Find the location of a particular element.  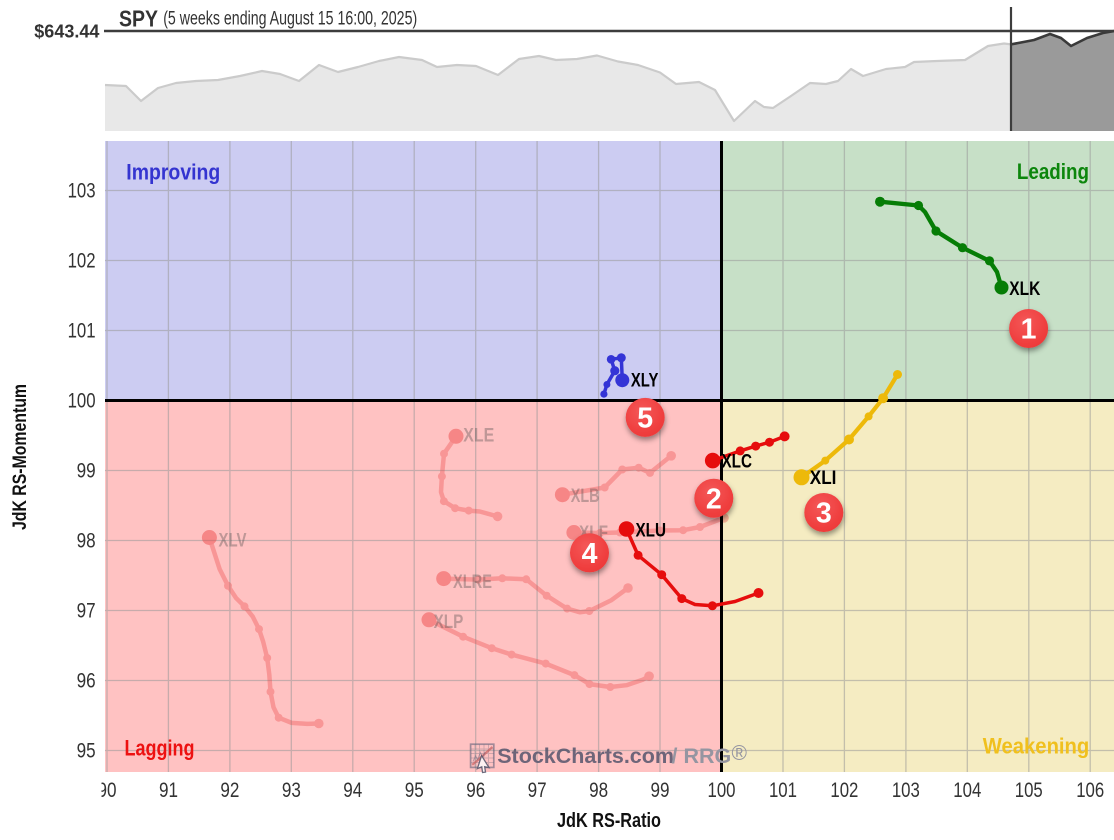

svg-text:(5 weeks ending August 15 16:0: (5 weeks ending August 15 16:00, 2025) is located at coordinates (290, 19).